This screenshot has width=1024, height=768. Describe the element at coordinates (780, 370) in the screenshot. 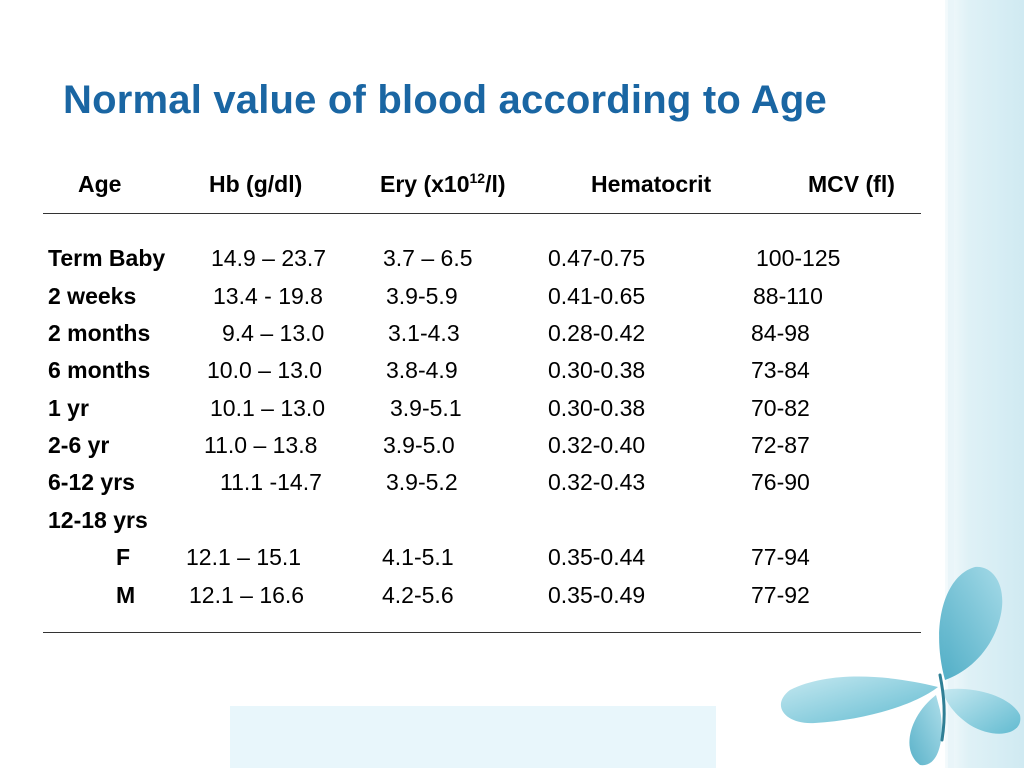

I see `cell-mcv: 73-84` at that location.